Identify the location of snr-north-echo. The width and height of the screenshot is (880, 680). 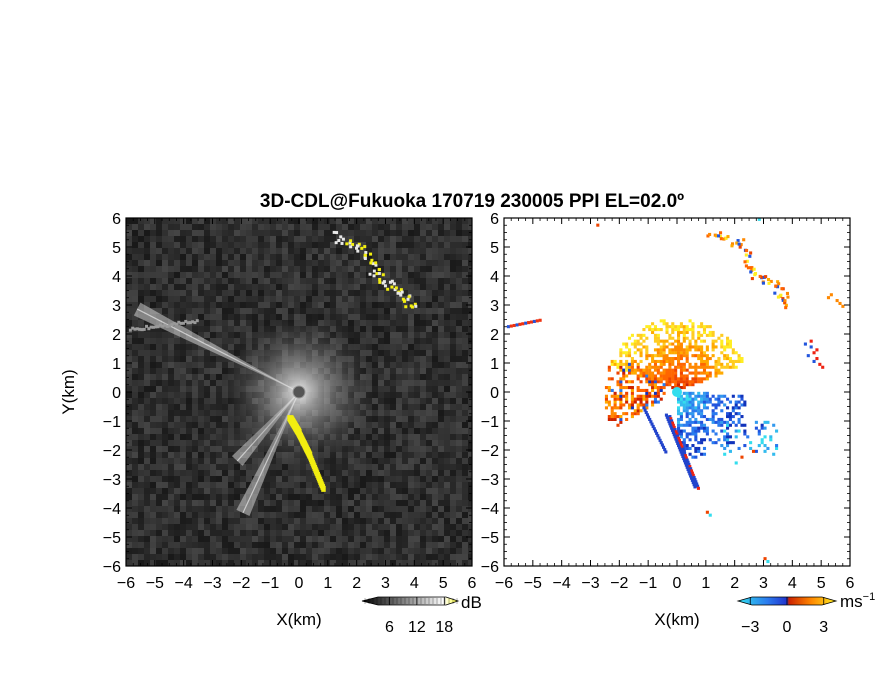
(398, 293).